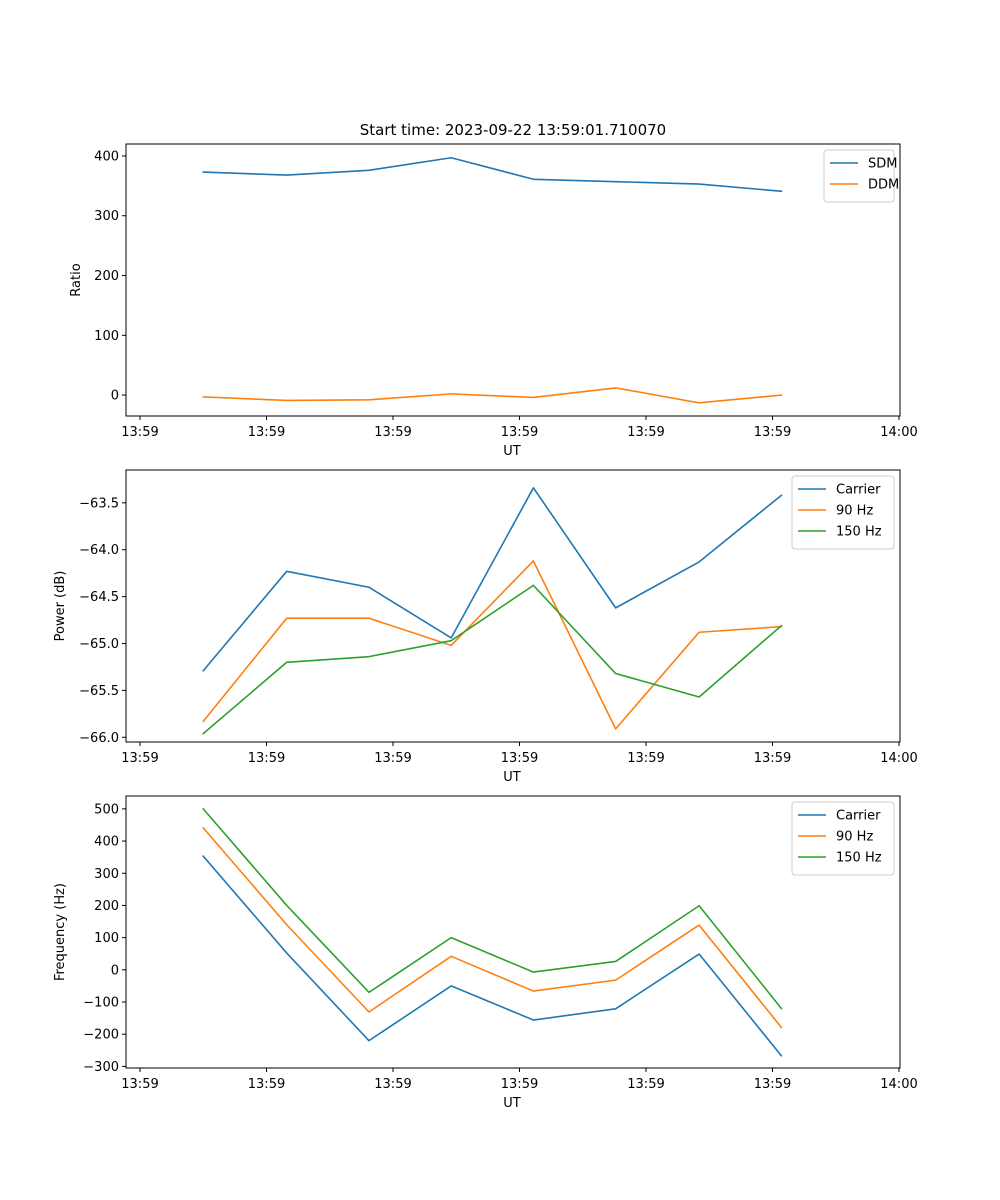  What do you see at coordinates (861, 176) in the screenshot?
I see `legend: SDM DDM` at bounding box center [861, 176].